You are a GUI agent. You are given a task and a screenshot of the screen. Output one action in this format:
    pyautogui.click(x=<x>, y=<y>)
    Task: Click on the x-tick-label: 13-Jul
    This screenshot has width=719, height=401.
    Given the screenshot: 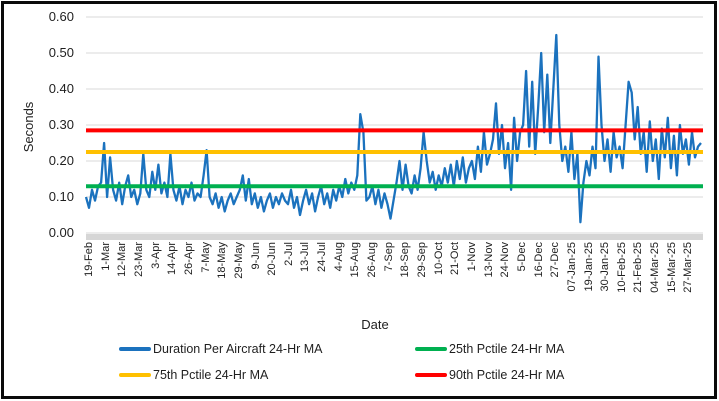 What is the action you would take?
    pyautogui.click(x=305, y=257)
    